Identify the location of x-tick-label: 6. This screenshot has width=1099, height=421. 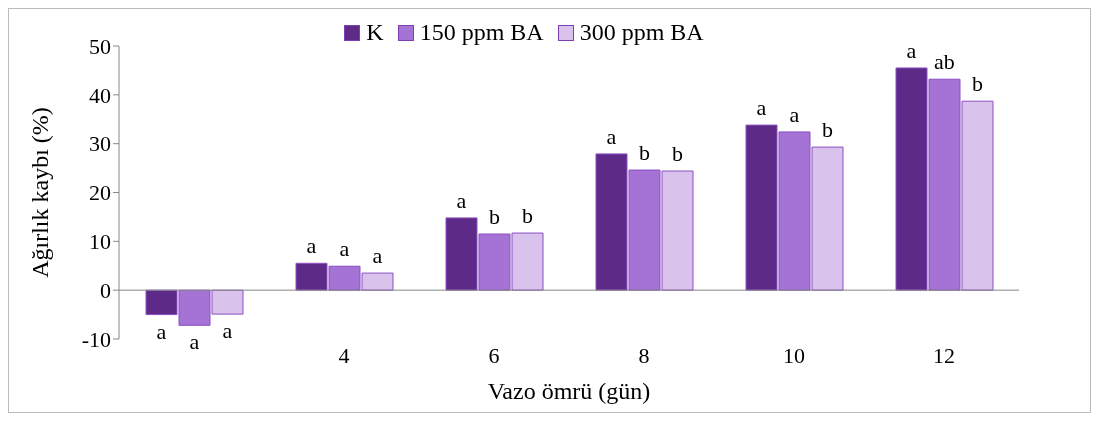
(494, 355).